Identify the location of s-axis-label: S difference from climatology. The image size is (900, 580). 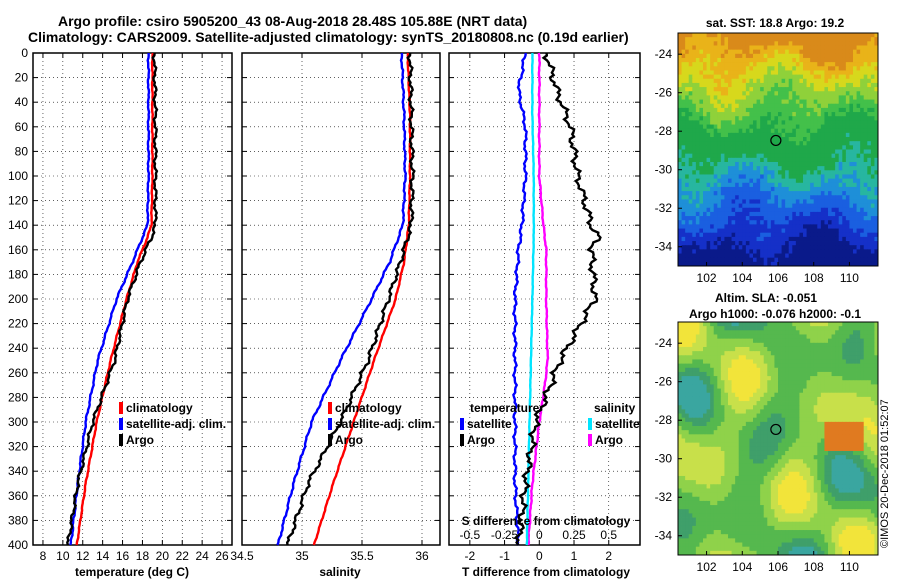
(546, 521).